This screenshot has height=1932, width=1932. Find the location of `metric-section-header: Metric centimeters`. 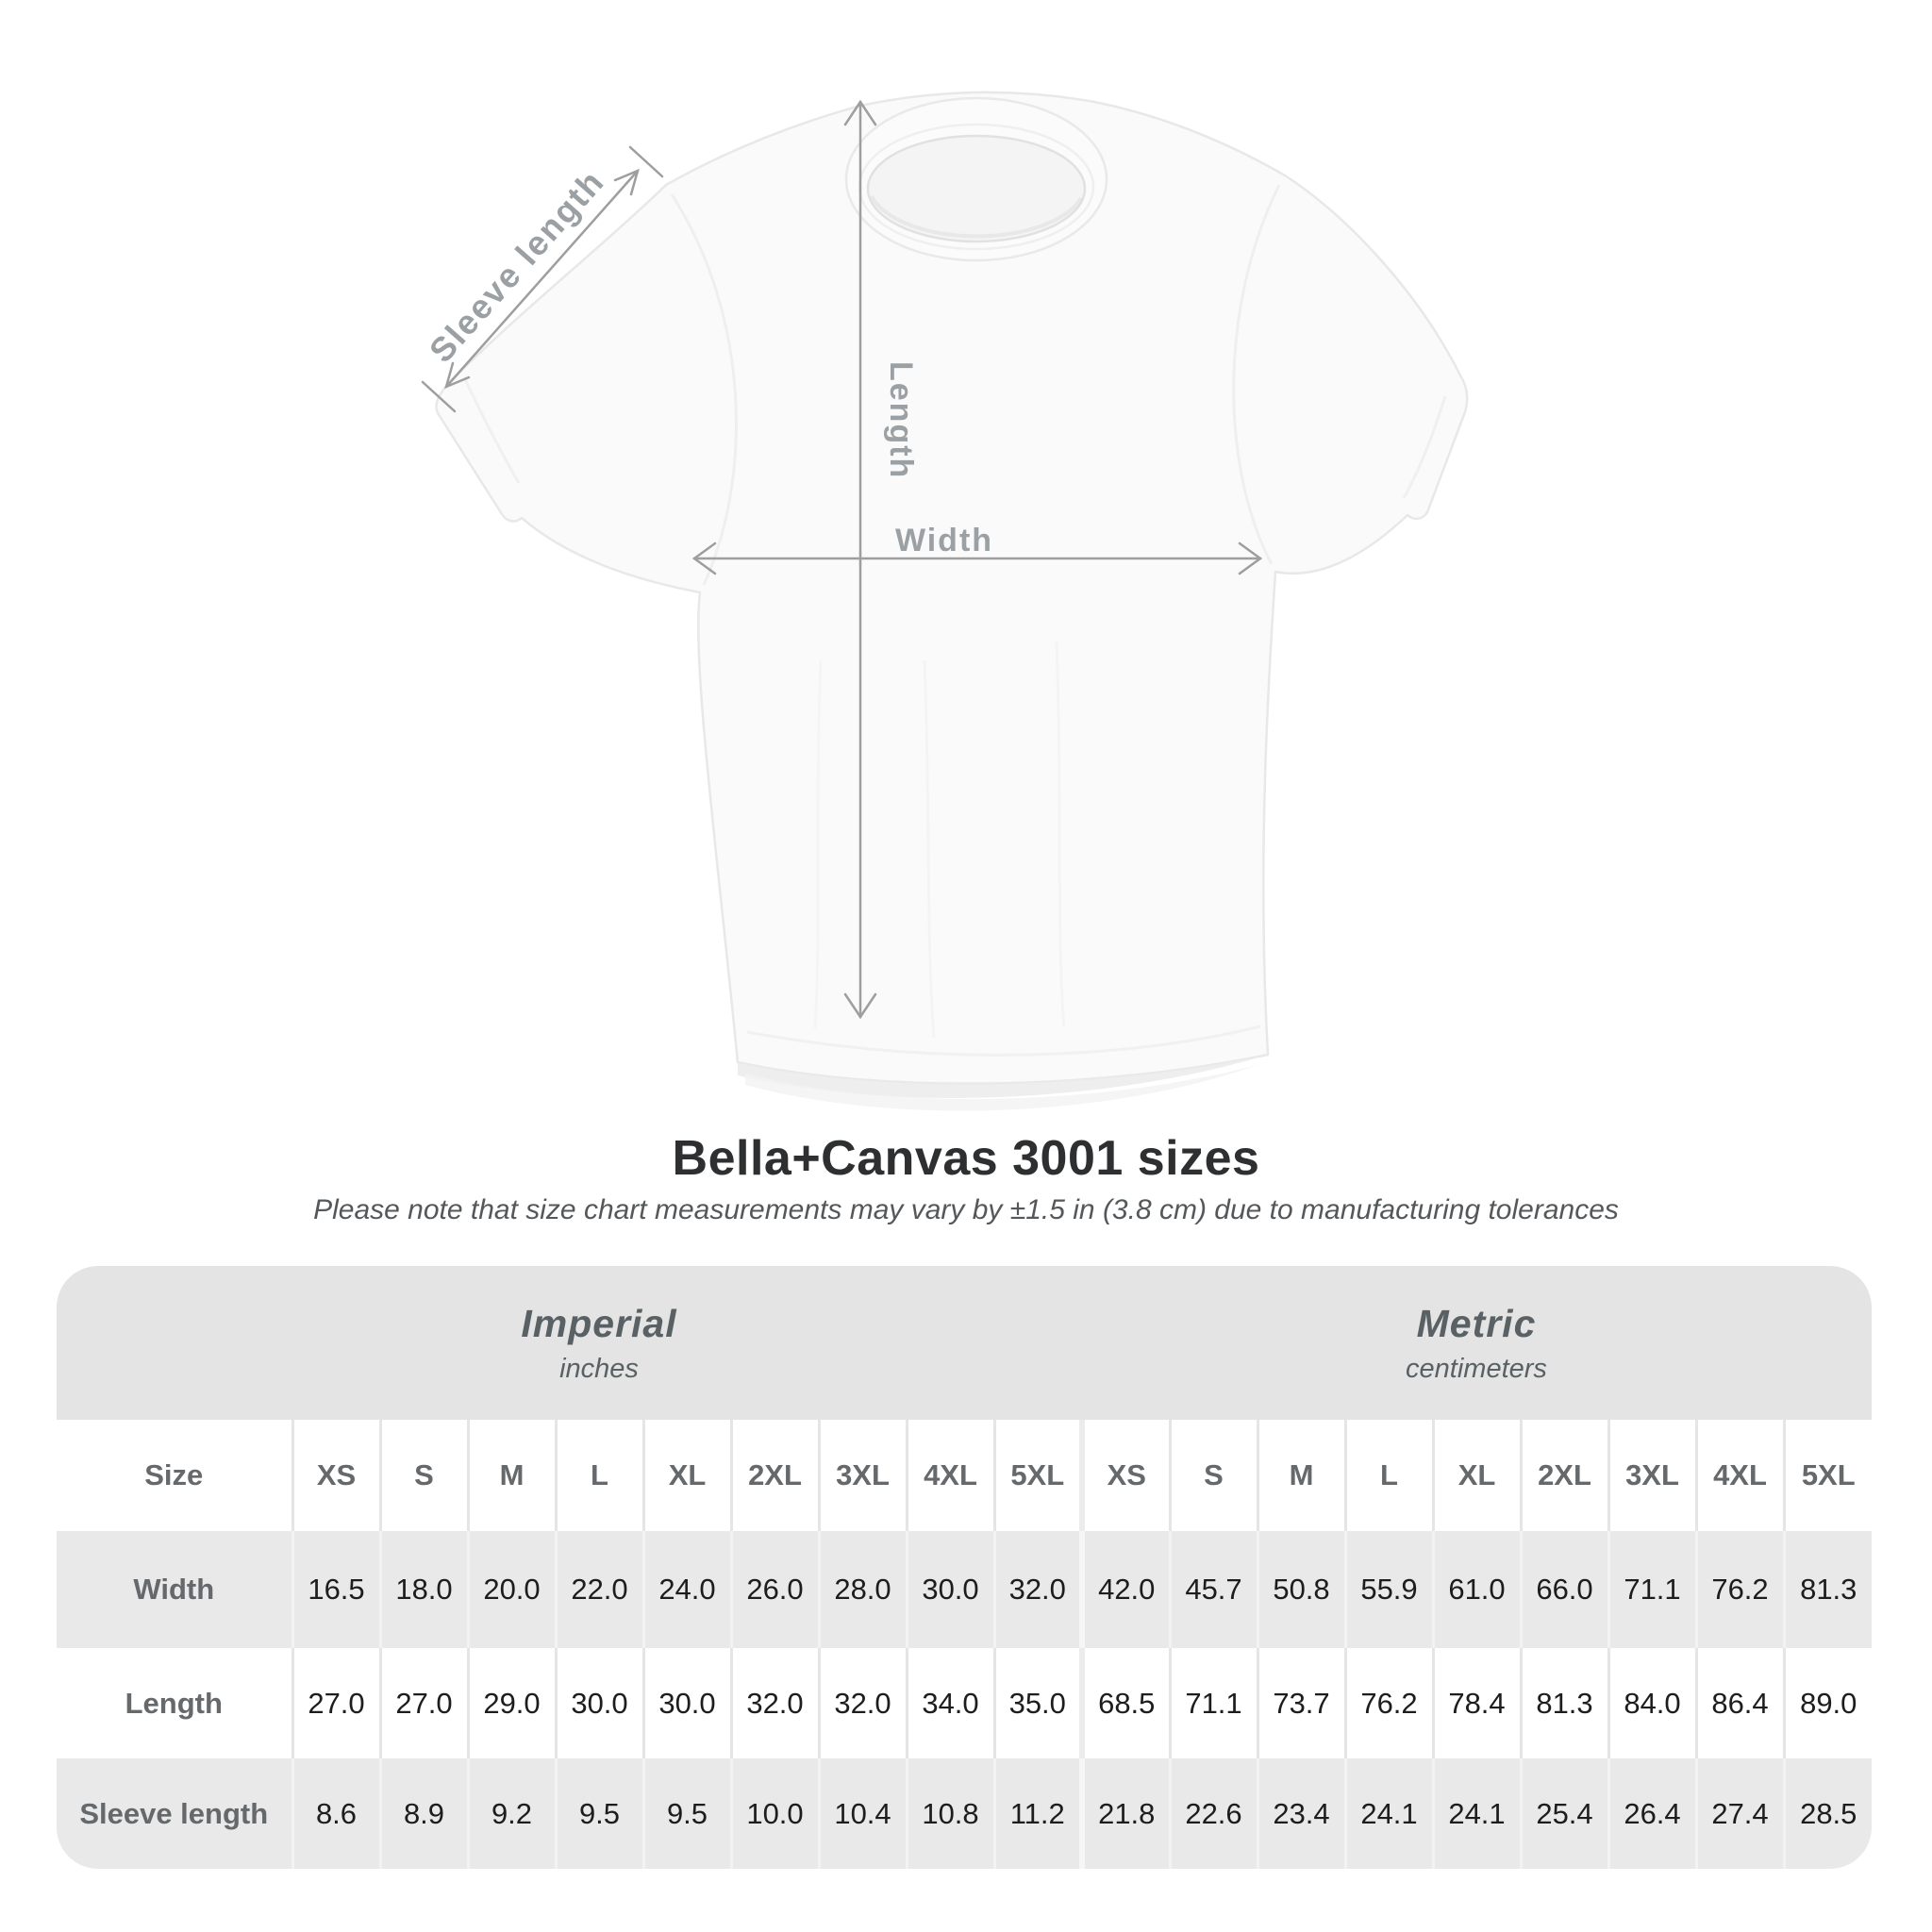

metric-section-header: Metric centimeters is located at coordinates (1476, 1343).